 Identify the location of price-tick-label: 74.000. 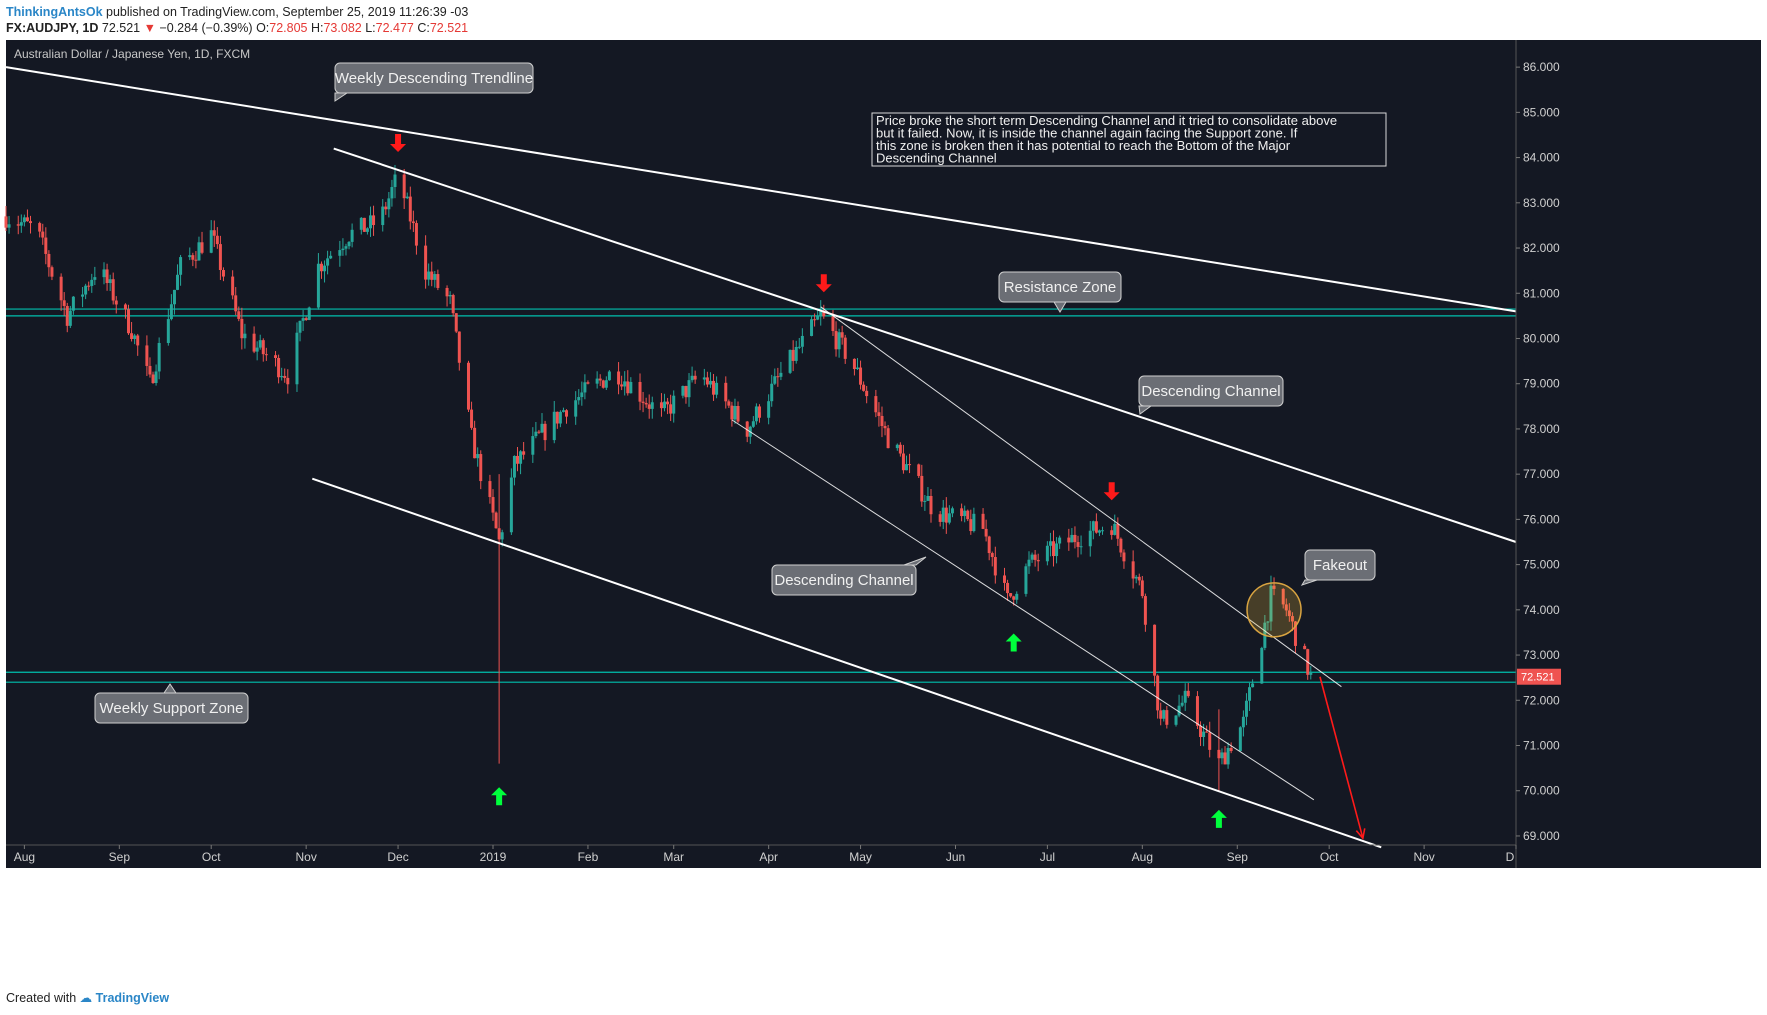
(1541, 610).